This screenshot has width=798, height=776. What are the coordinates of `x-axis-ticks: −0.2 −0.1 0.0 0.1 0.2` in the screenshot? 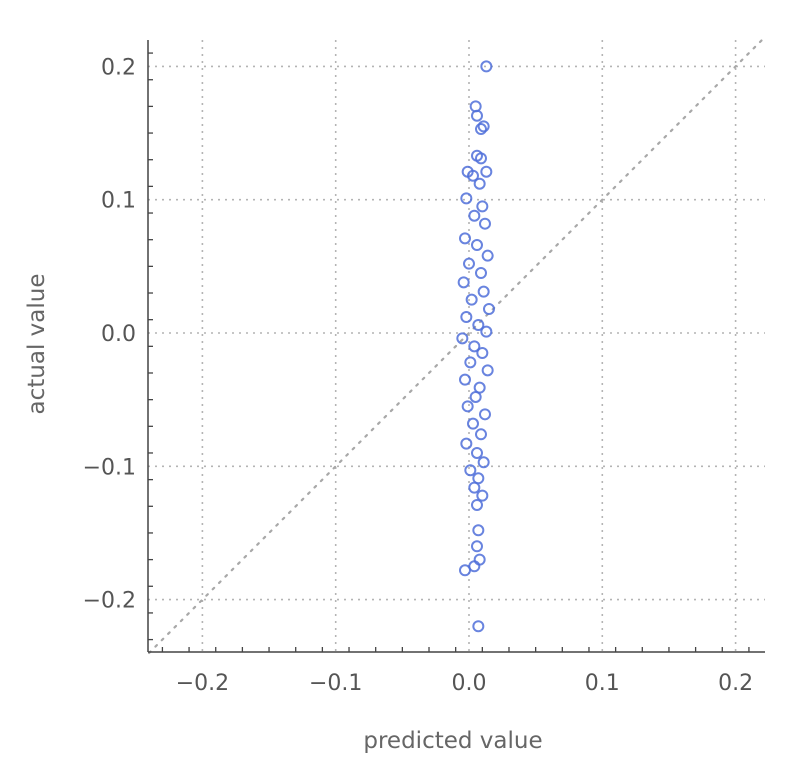 It's located at (457, 671).